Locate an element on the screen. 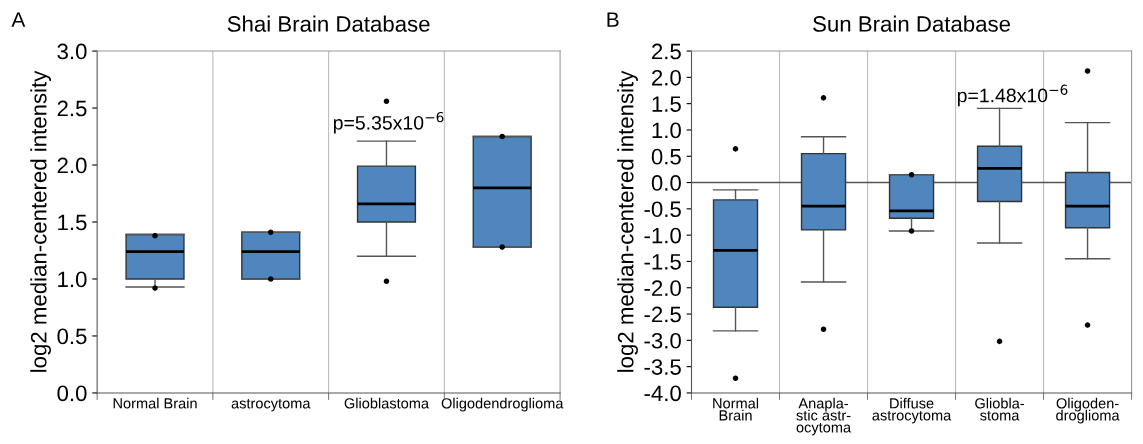  text: B is located at coordinates (613, 19).